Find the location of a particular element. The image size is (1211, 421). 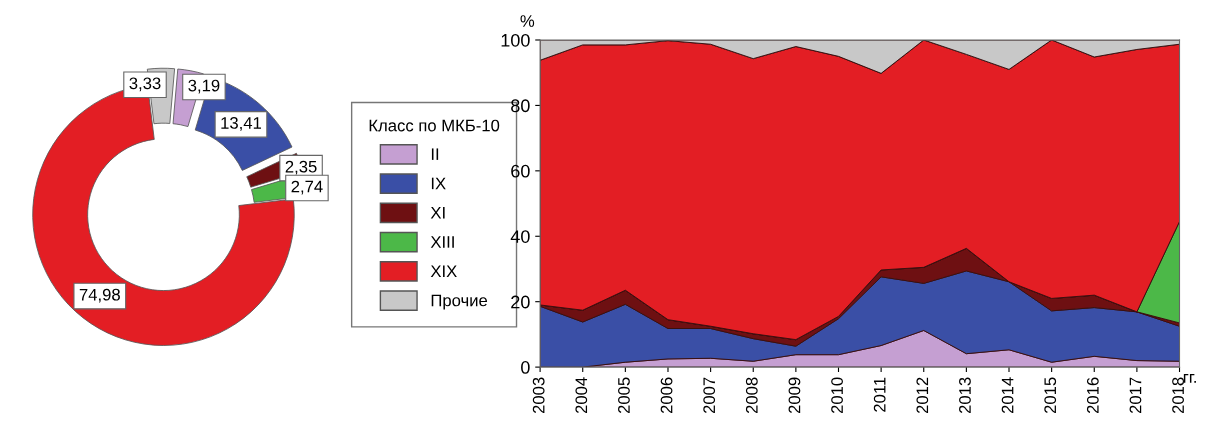

legend-label: XI is located at coordinates (437, 212).